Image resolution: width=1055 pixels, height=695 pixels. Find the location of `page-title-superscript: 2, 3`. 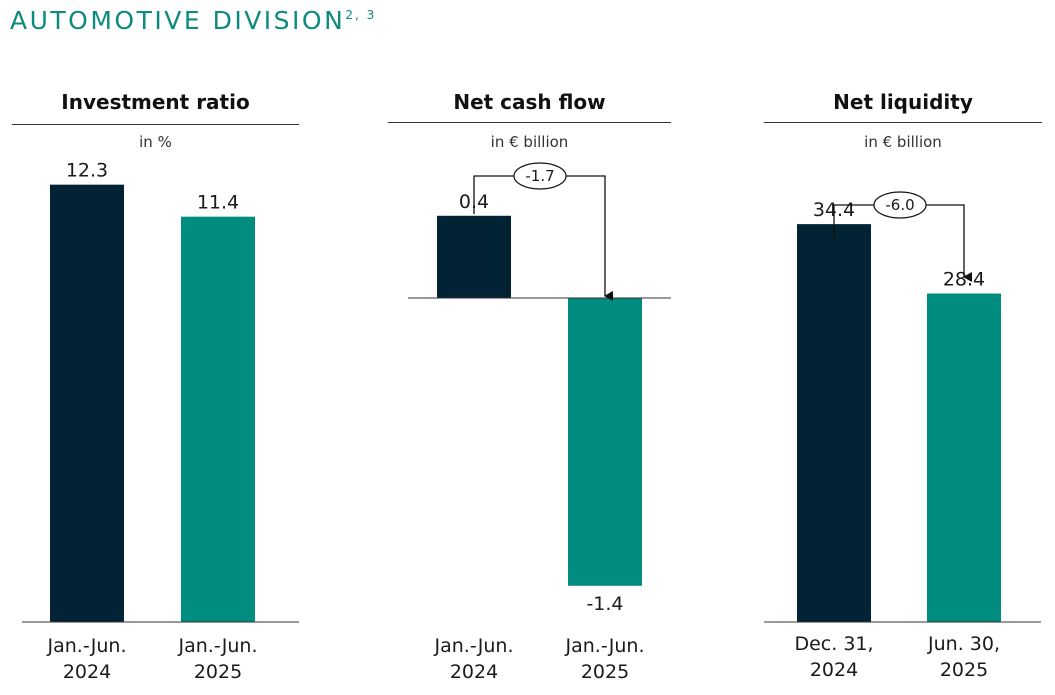

page-title-superscript: 2, 3 is located at coordinates (361, 15).